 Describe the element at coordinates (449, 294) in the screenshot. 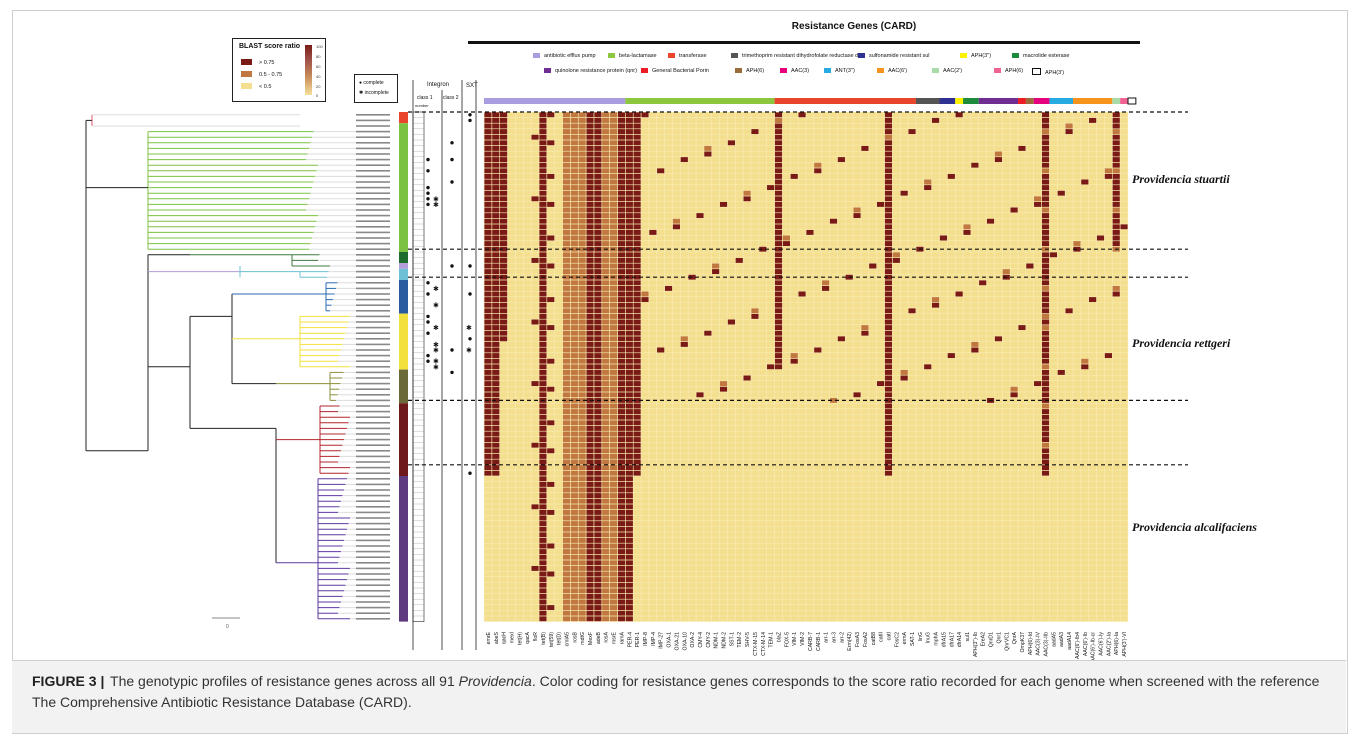

I see `integron-markers: ✱✱✱✱✱✱✱✱✱✱✱` at that location.